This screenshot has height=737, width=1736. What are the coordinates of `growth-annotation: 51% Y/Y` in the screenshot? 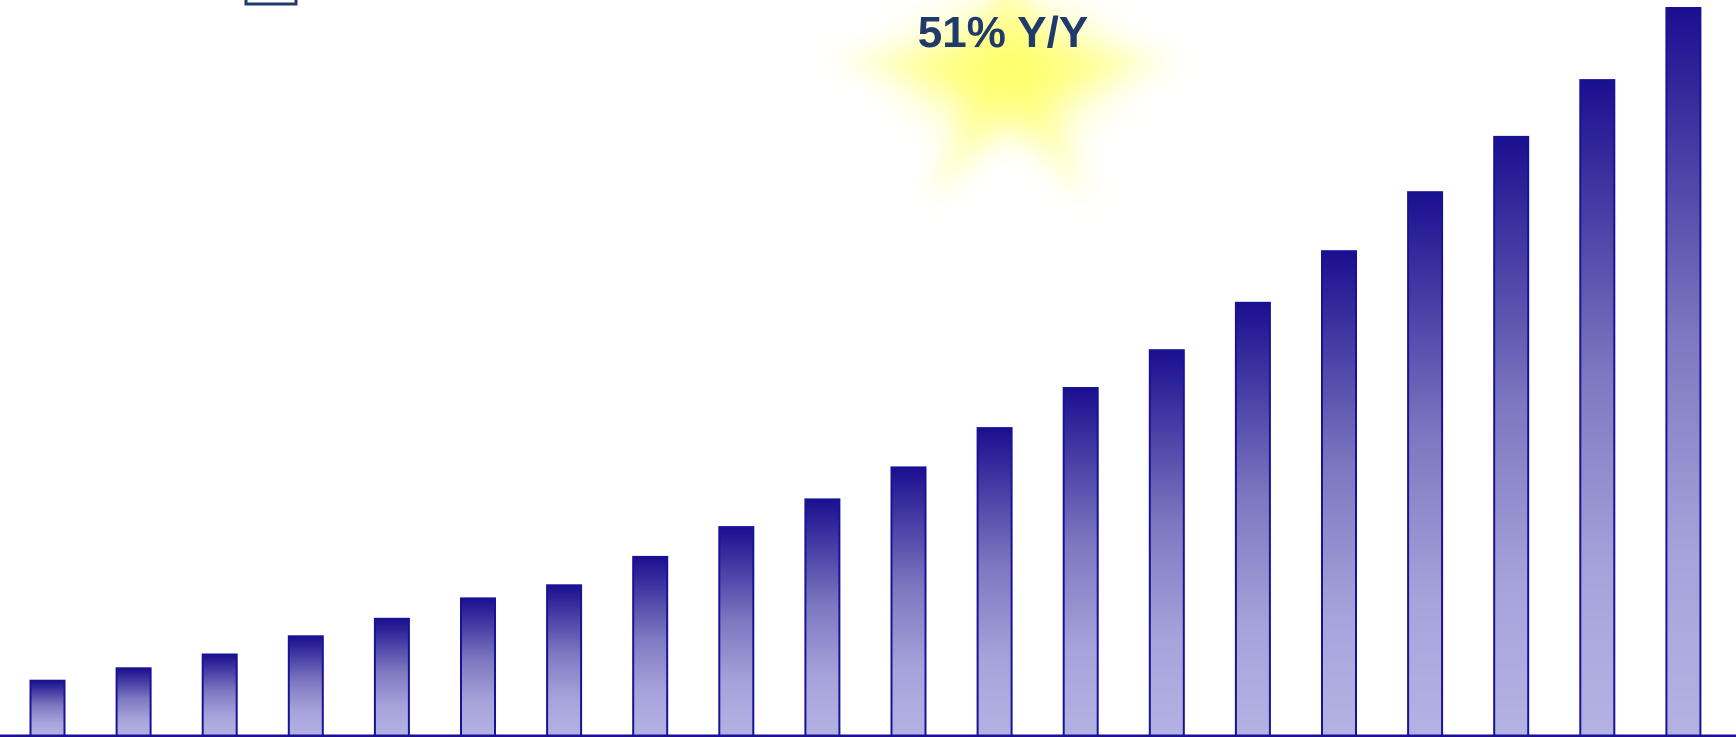 It's located at (1003, 32).